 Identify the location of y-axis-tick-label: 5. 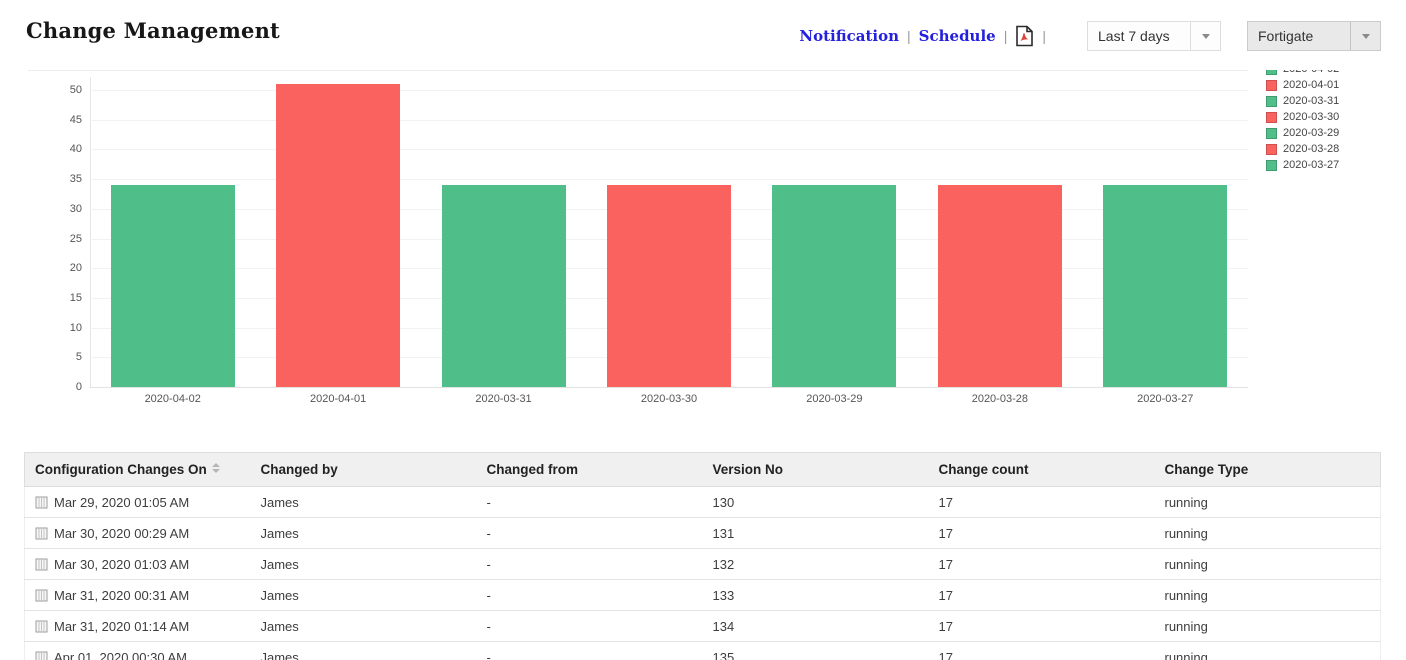
(78, 357).